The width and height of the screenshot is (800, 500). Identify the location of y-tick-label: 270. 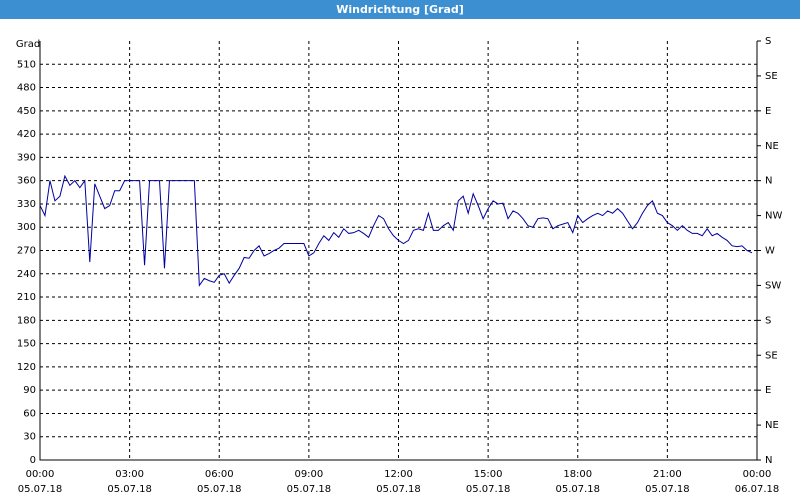
(26, 251).